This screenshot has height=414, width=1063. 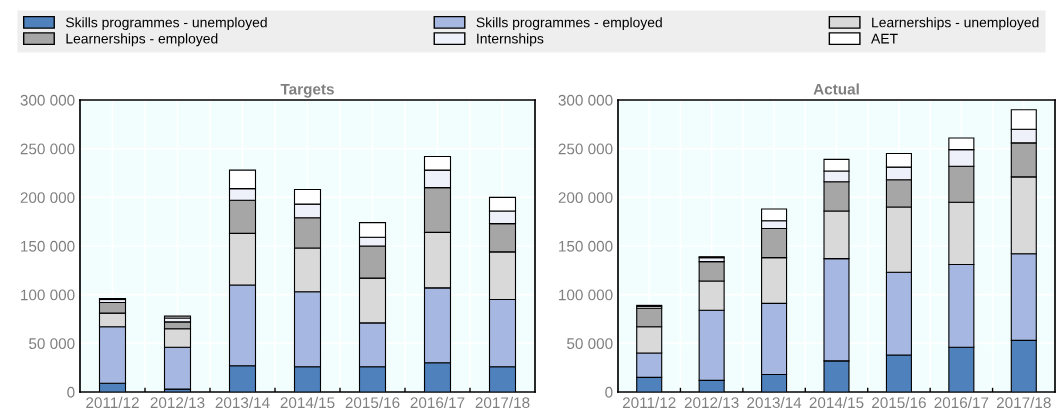 What do you see at coordinates (166, 24) in the screenshot?
I see `legend-label: Skills programmes - unemployed` at bounding box center [166, 24].